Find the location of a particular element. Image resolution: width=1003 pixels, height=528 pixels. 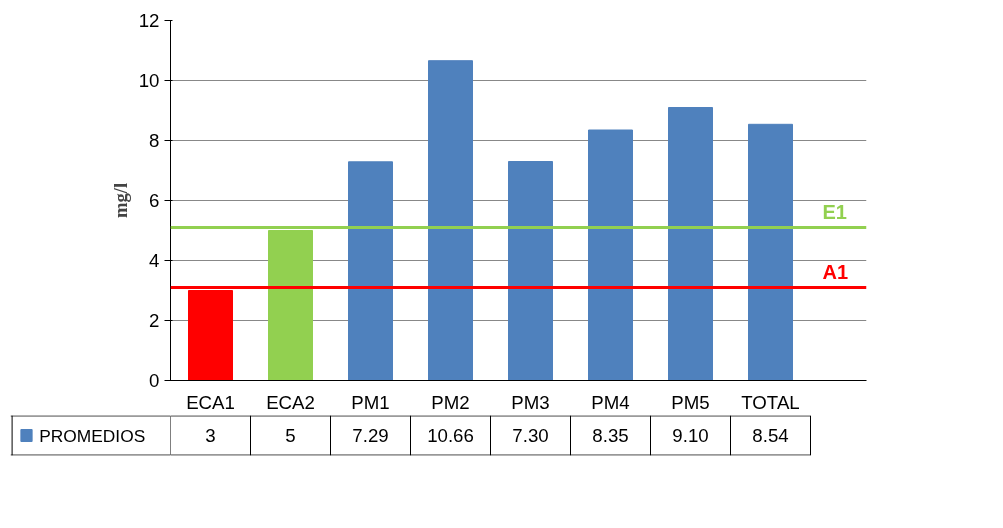

y-tick-label: 0 is located at coordinates (154, 380).